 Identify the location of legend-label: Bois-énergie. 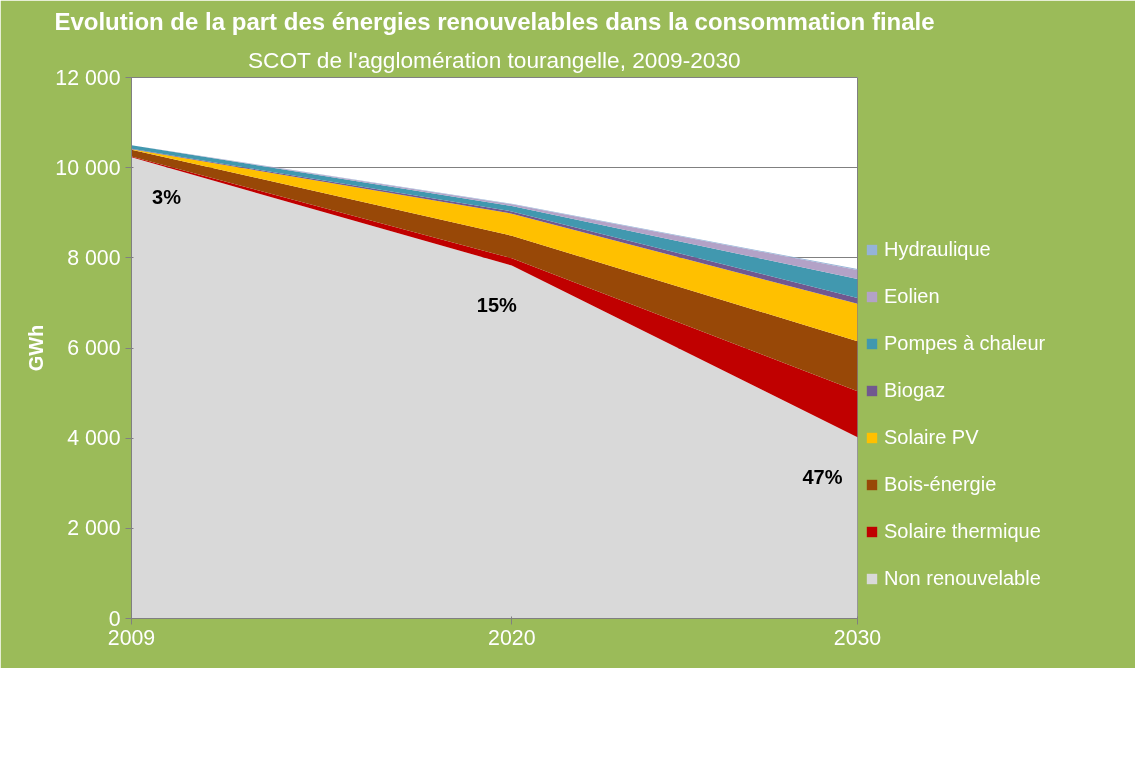
(940, 484).